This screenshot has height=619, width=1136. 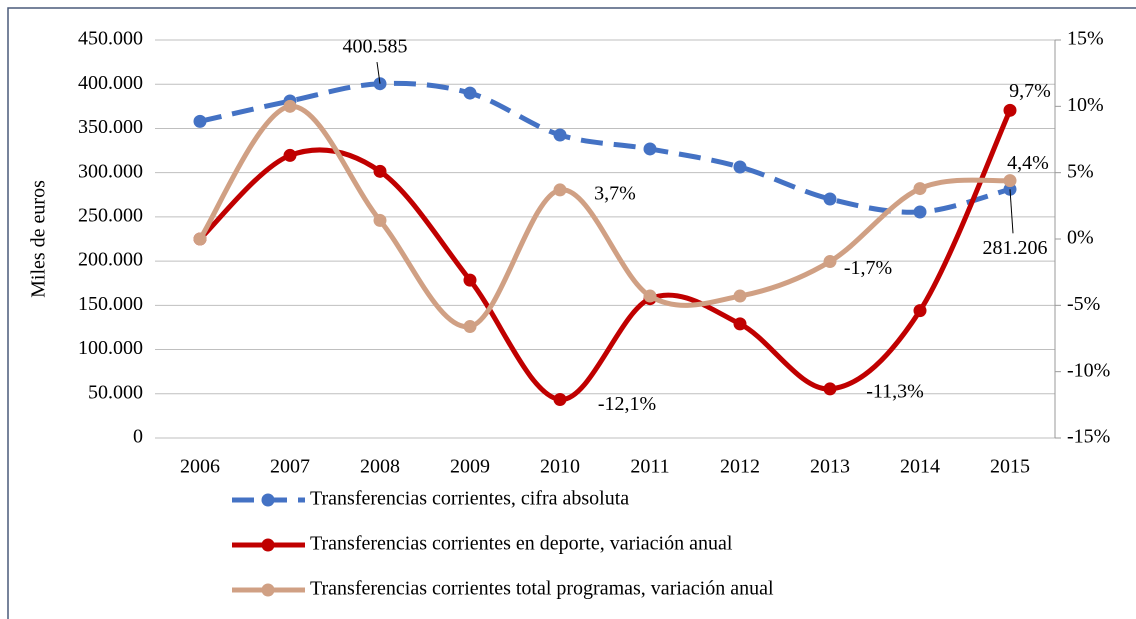 I want to click on value-label: 4,4%, so click(x=1028, y=163).